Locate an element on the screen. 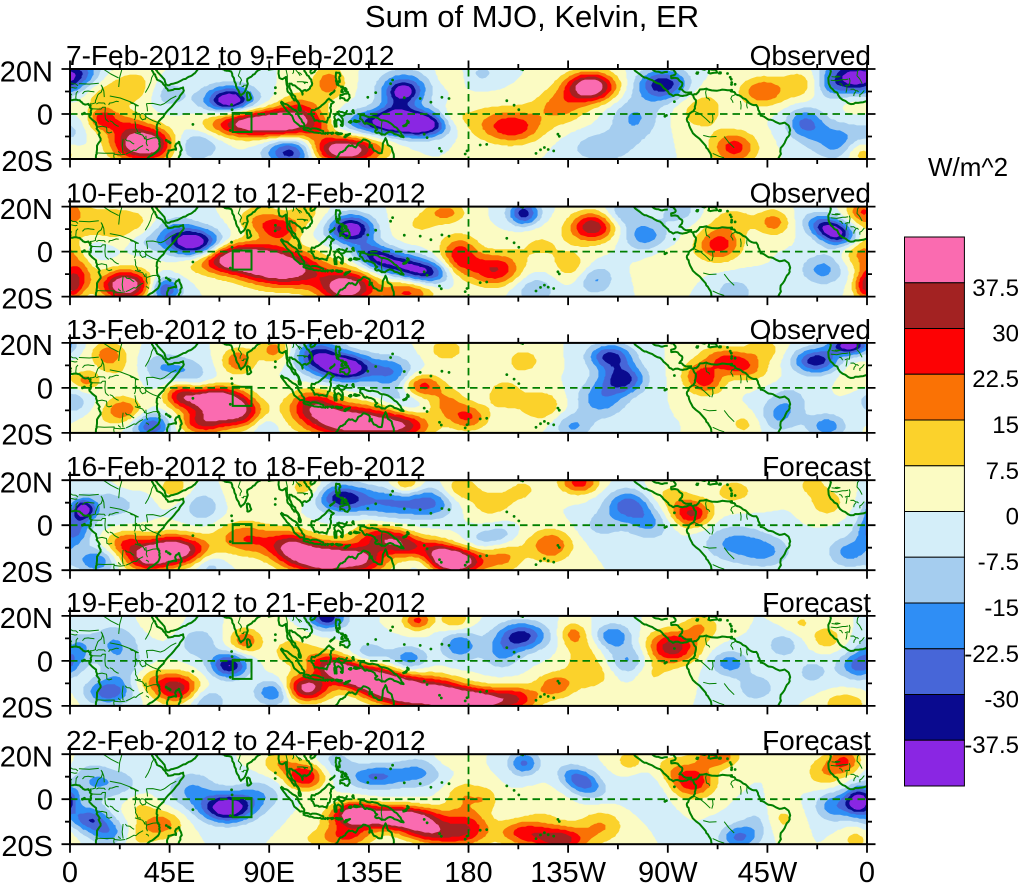 This screenshot has height=894, width=1031. svg-text: 30 is located at coordinates (1005, 334).